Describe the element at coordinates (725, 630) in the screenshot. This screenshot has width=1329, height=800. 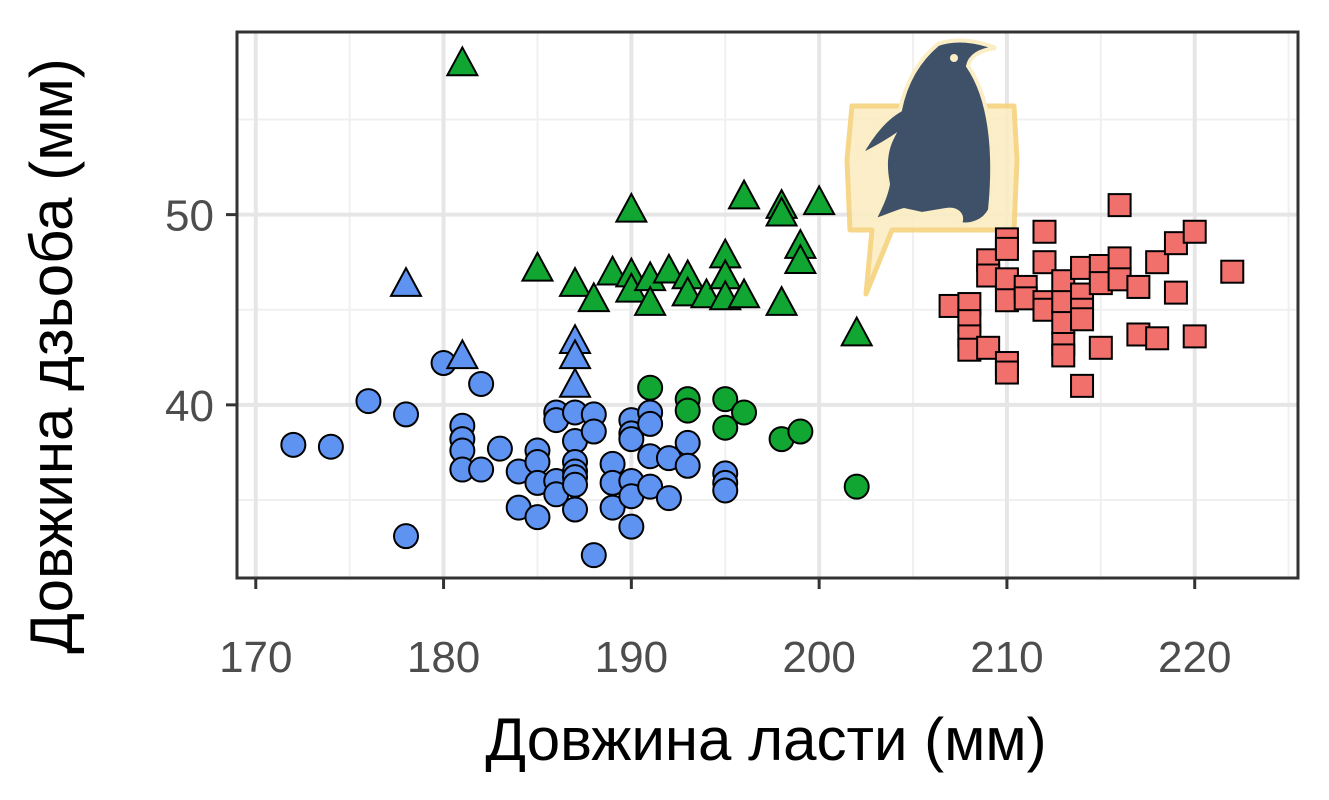
I see `x-axis: 170 180 190 200 210 220` at that location.